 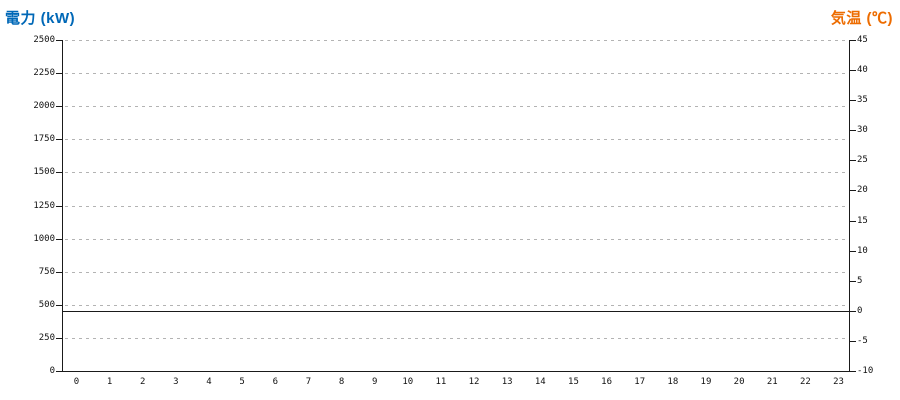 I want to click on hour-tick-label: 18, so click(x=673, y=382).